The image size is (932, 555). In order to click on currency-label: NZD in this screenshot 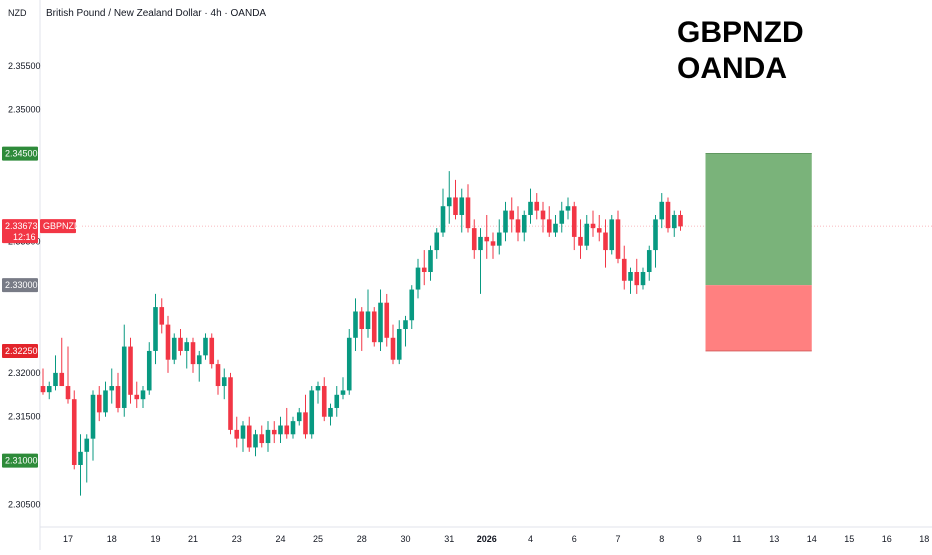, I will do `click(17, 13)`.